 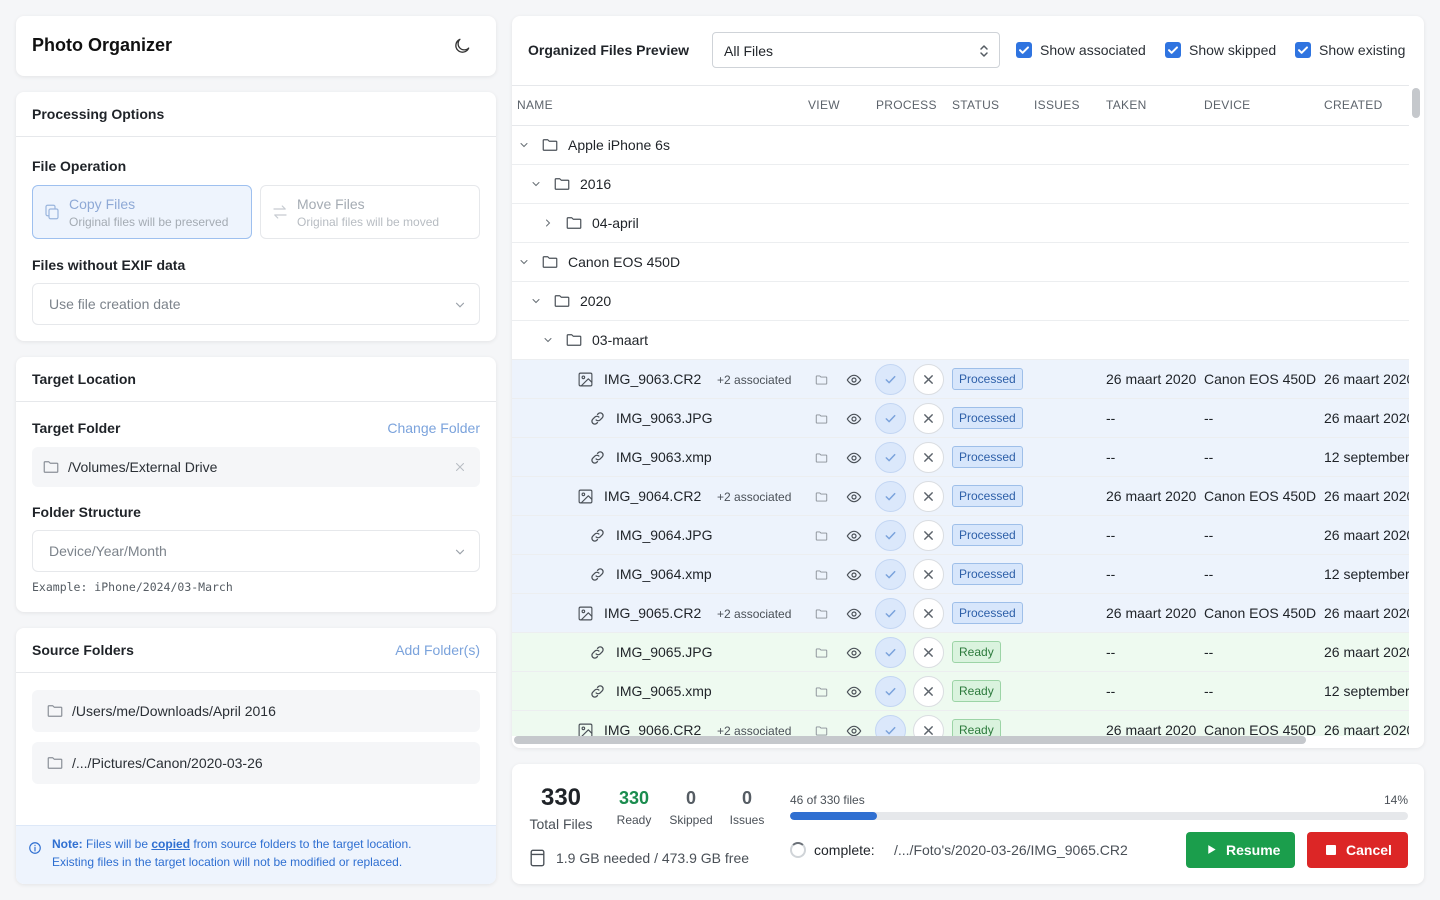 I want to click on col-process: PROCESS, so click(x=906, y=105).